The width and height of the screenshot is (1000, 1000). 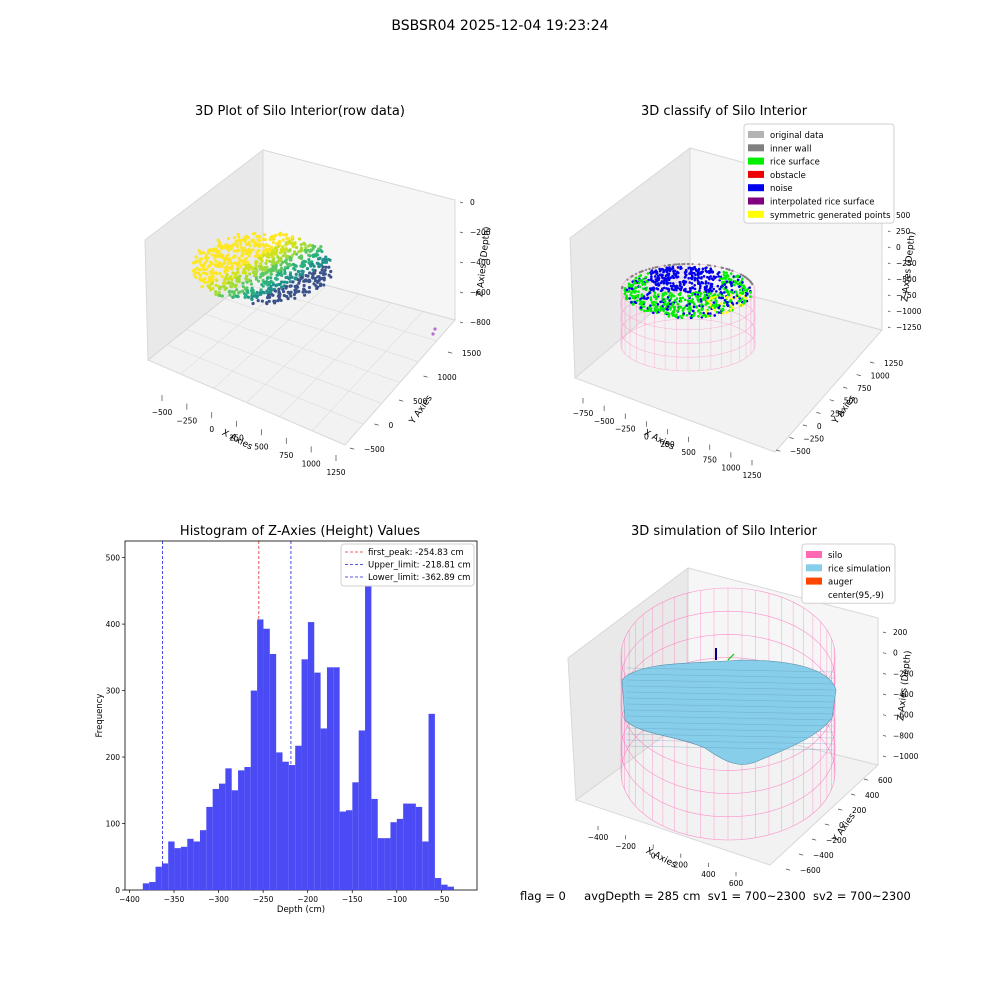 I want to click on legend-label: auger, so click(x=840, y=583).